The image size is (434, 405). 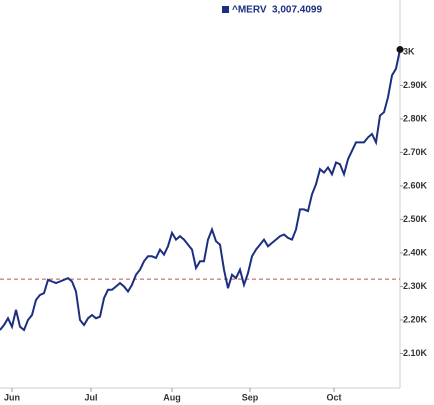 I want to click on x-tick-label: Jul, so click(x=90, y=397).